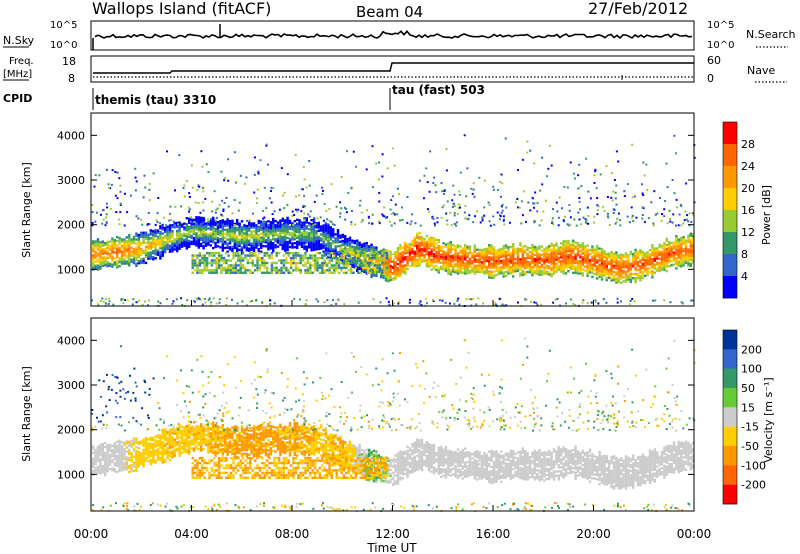 This screenshot has height=554, width=800. Describe the element at coordinates (393, 34) in the screenshot. I see `sky-noise-trace` at that location.